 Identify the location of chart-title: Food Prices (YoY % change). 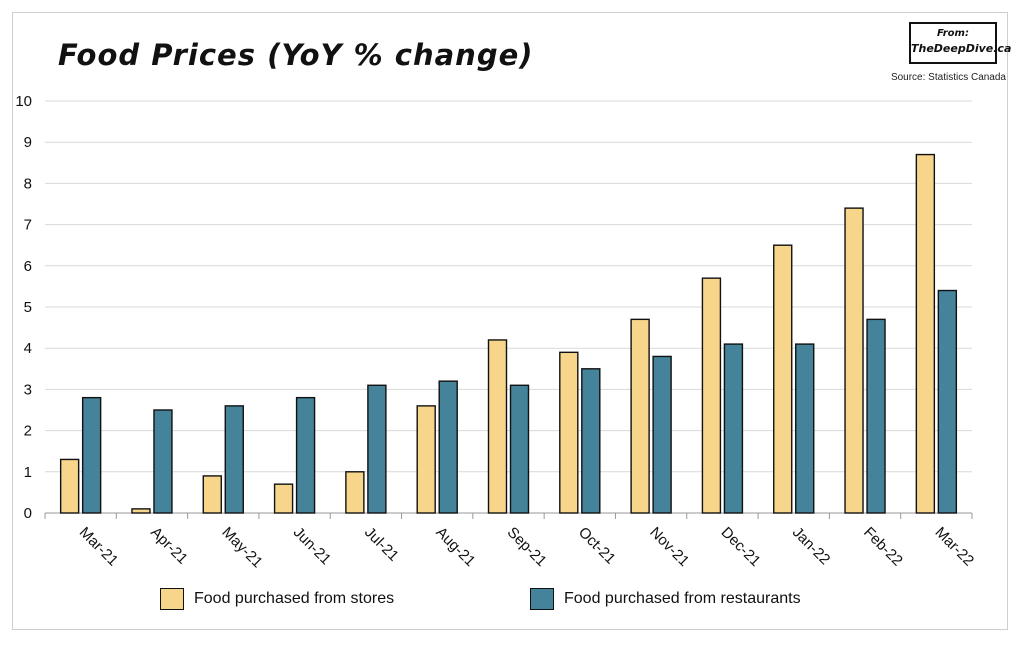
(296, 55).